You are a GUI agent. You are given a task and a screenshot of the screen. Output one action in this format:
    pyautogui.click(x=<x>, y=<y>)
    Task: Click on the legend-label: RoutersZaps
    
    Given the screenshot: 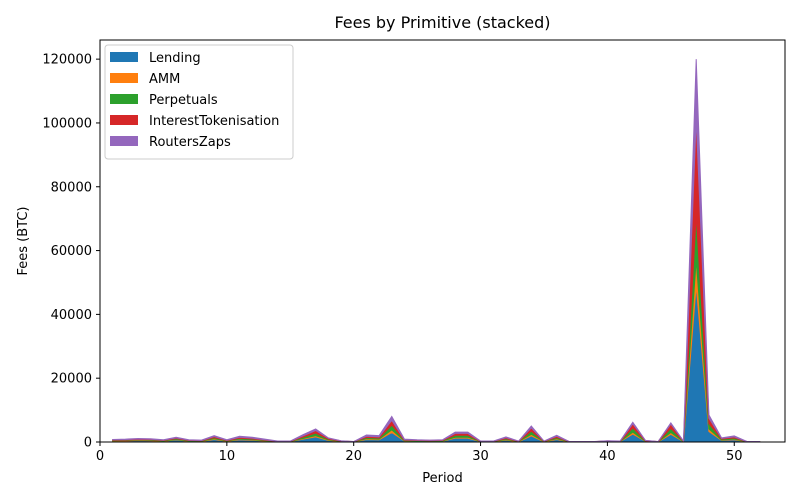 What is the action you would take?
    pyautogui.click(x=190, y=142)
    